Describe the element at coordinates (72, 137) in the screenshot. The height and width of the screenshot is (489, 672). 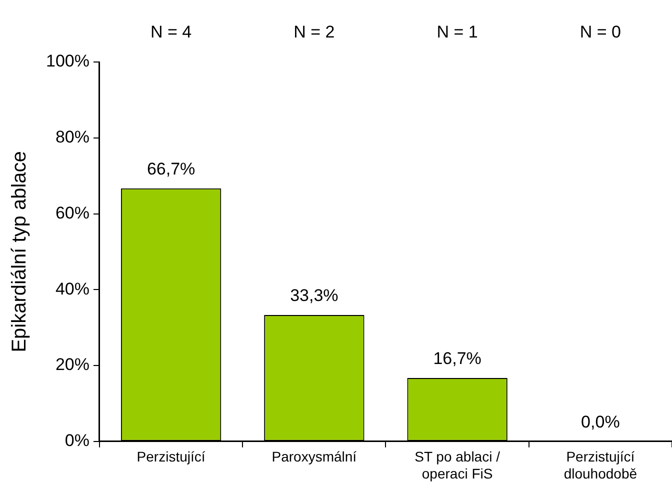
I see `y-tick-label: 80%` at that location.